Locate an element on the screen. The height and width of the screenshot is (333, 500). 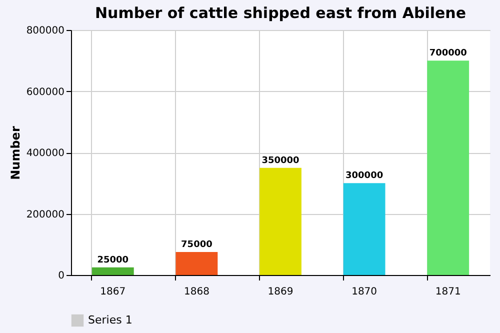
data-label: 350000 is located at coordinates (281, 161).